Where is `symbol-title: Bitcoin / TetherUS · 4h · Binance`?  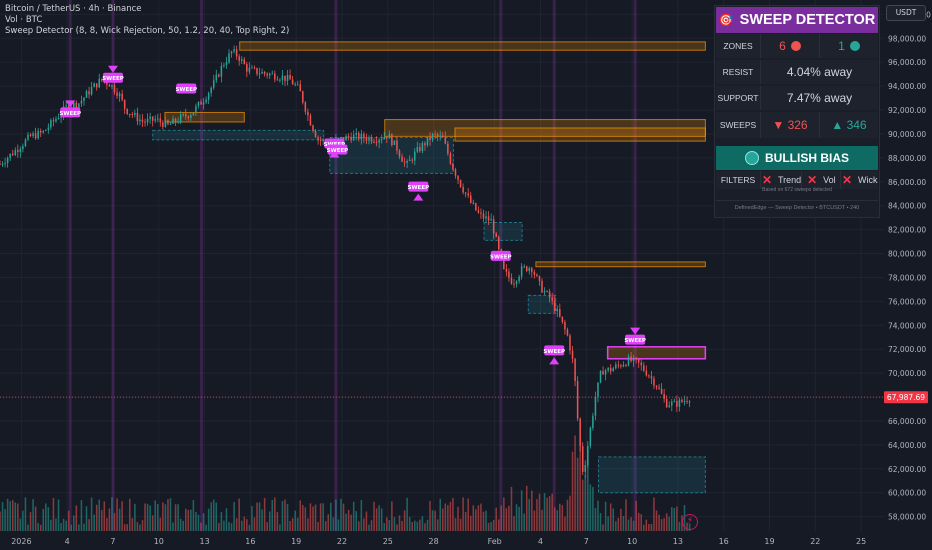
symbol-title: Bitcoin / TetherUS · 4h · Binance is located at coordinates (73, 9).